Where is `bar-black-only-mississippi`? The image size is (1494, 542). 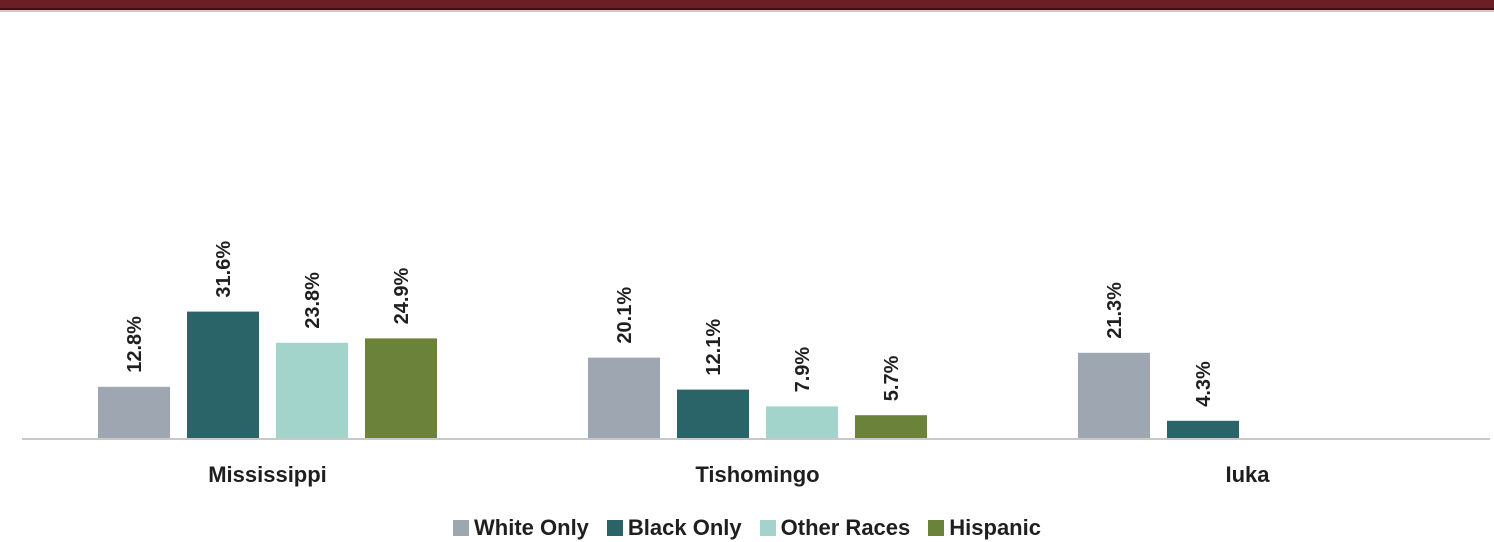
bar-black-only-mississippi is located at coordinates (223, 374).